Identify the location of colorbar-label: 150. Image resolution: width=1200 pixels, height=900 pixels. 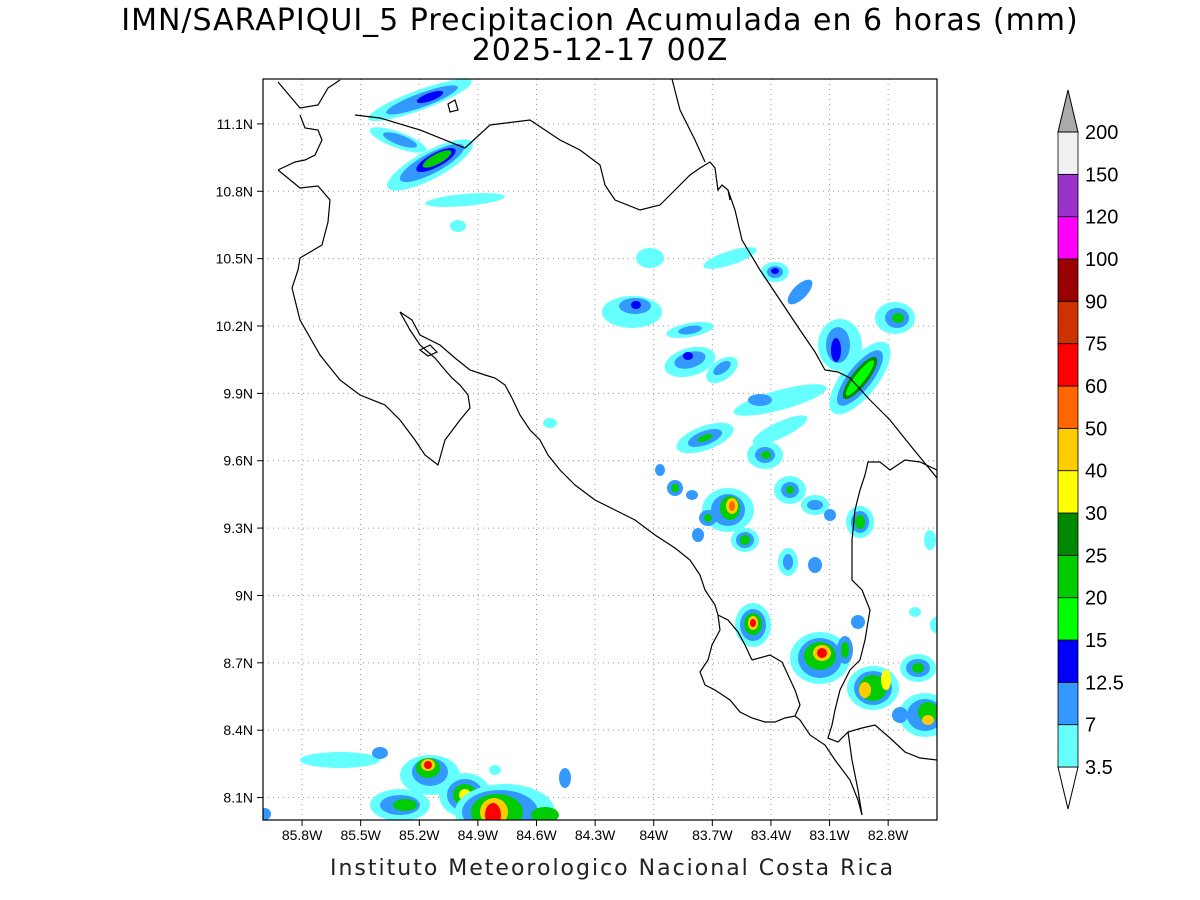
(1101, 175).